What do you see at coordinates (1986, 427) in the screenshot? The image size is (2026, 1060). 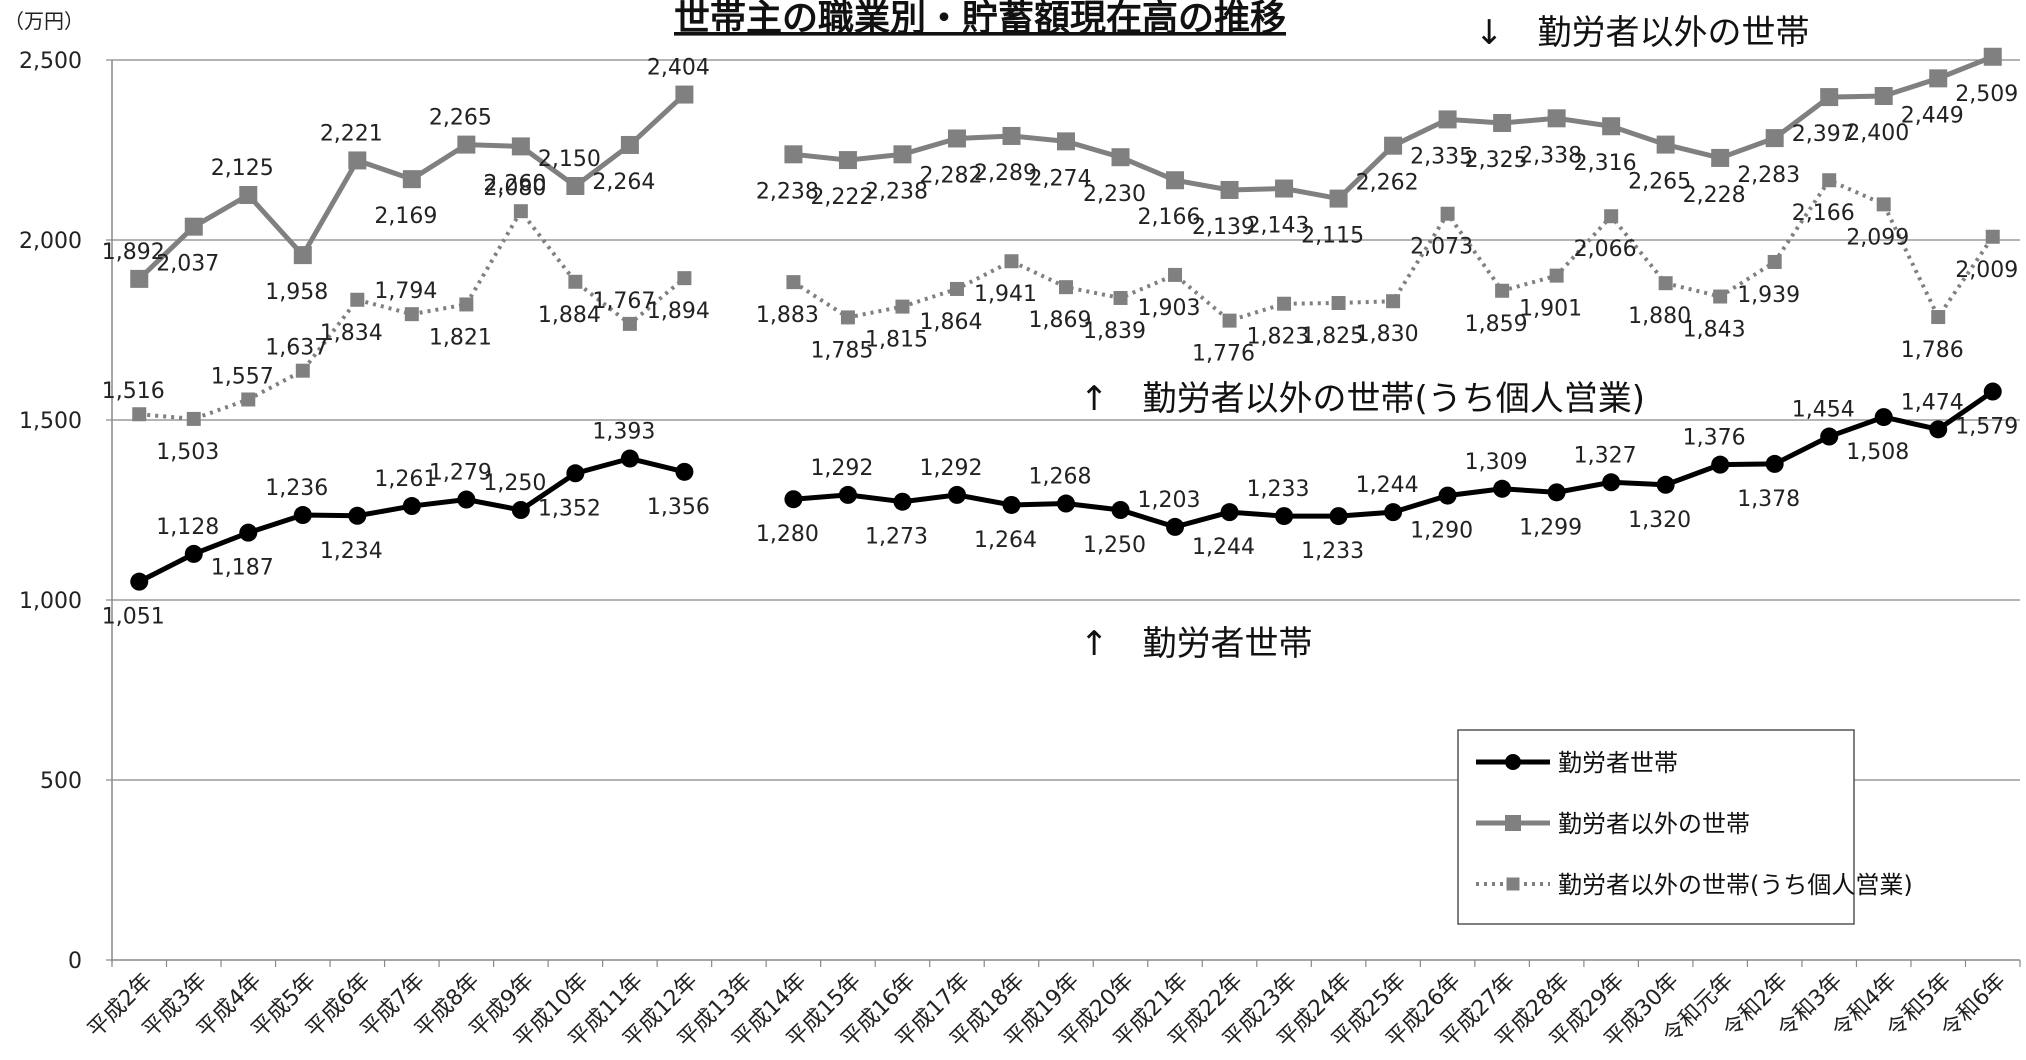 I see `data-label-workers: 1,579` at bounding box center [1986, 427].